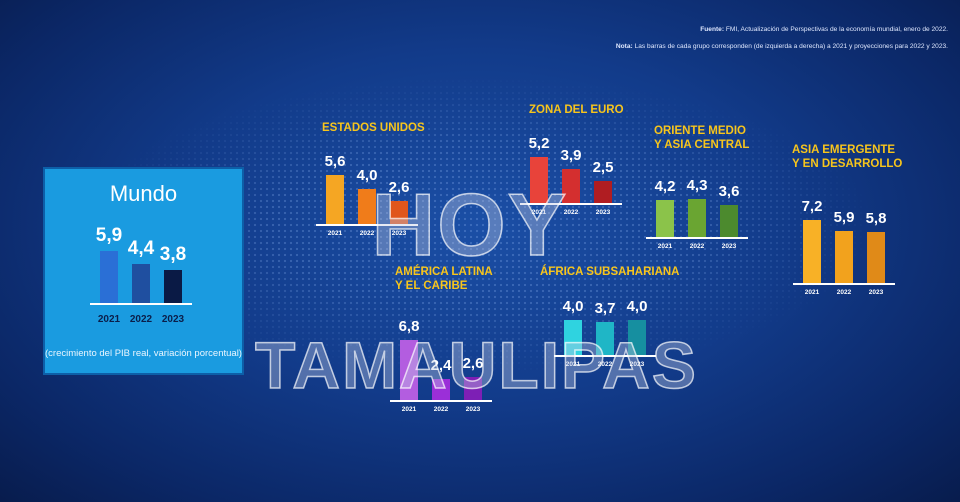 Image resolution: width=960 pixels, height=502 pixels. Describe the element at coordinates (109, 277) in the screenshot. I see `bar-mundo-2021` at that location.